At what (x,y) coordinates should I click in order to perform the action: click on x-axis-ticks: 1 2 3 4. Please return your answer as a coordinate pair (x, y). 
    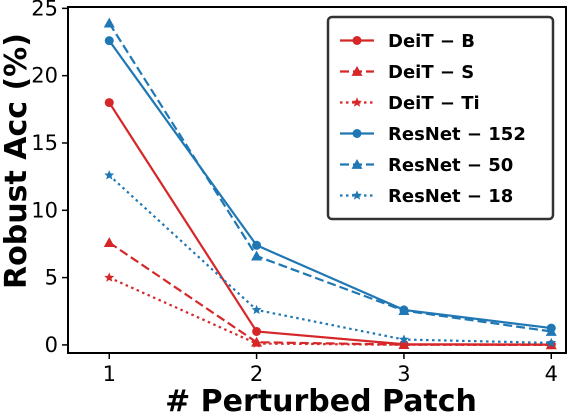
    Looking at the image, I should click on (330, 369).